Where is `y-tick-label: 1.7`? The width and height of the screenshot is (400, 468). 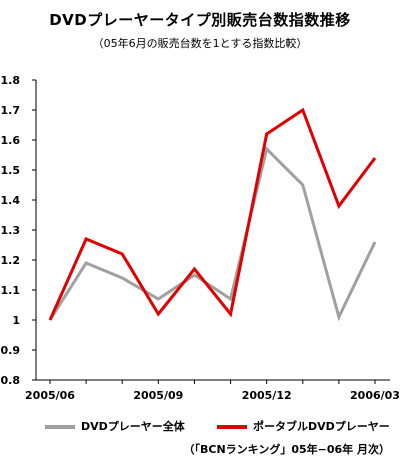
y-tick-label: 1.7 is located at coordinates (11, 110).